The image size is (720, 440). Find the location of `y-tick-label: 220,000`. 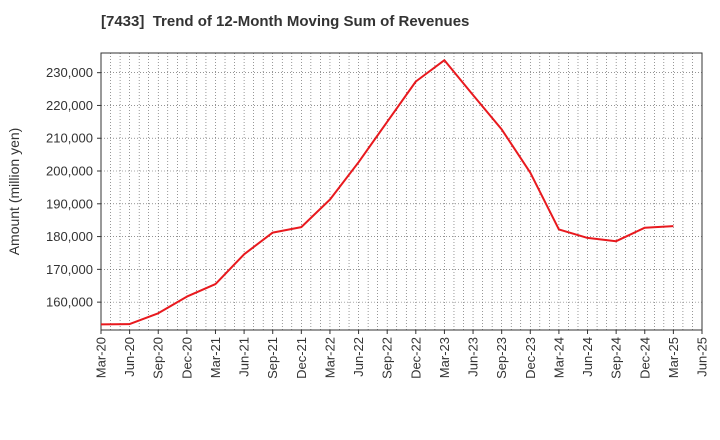

y-tick-label: 220,000 is located at coordinates (69, 105).